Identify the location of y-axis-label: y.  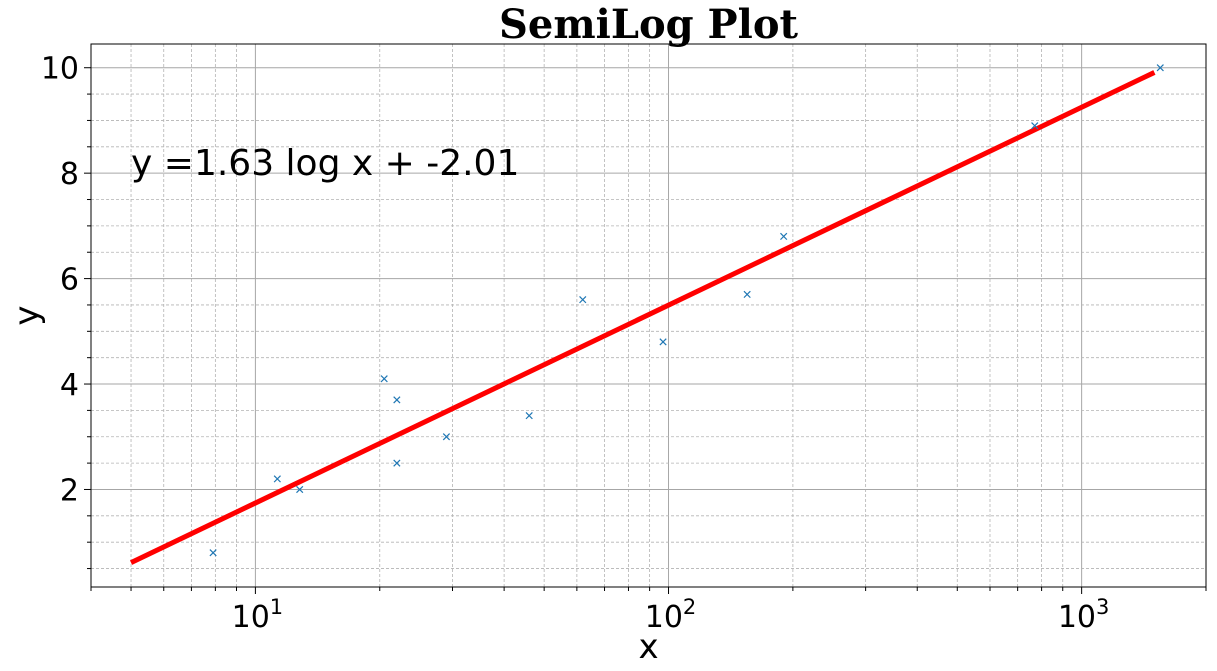
(27, 315).